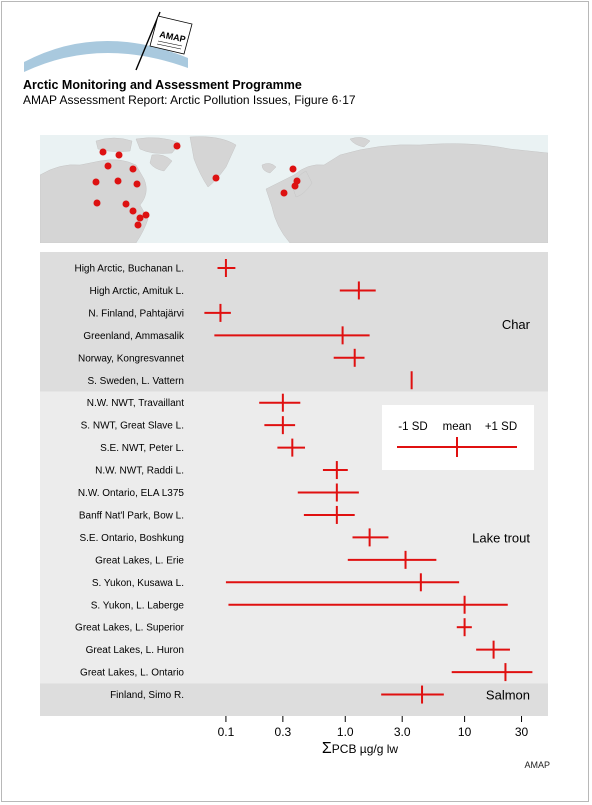  What do you see at coordinates (402, 732) in the screenshot?
I see `x-tick-label: 3.0` at bounding box center [402, 732].